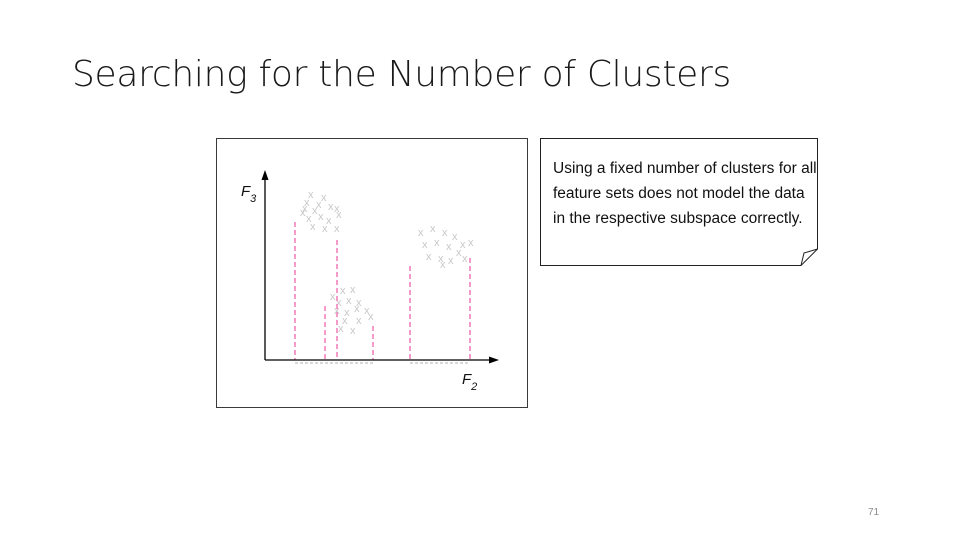 This screenshot has height=540, width=960. What do you see at coordinates (425, 245) in the screenshot?
I see `data-point-37: x` at bounding box center [425, 245].